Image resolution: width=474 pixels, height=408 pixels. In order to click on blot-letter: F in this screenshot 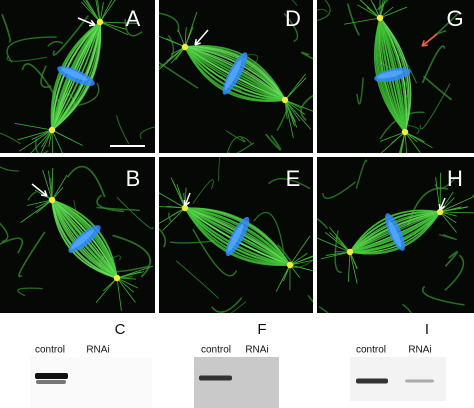, I will do `click(261, 329)`.